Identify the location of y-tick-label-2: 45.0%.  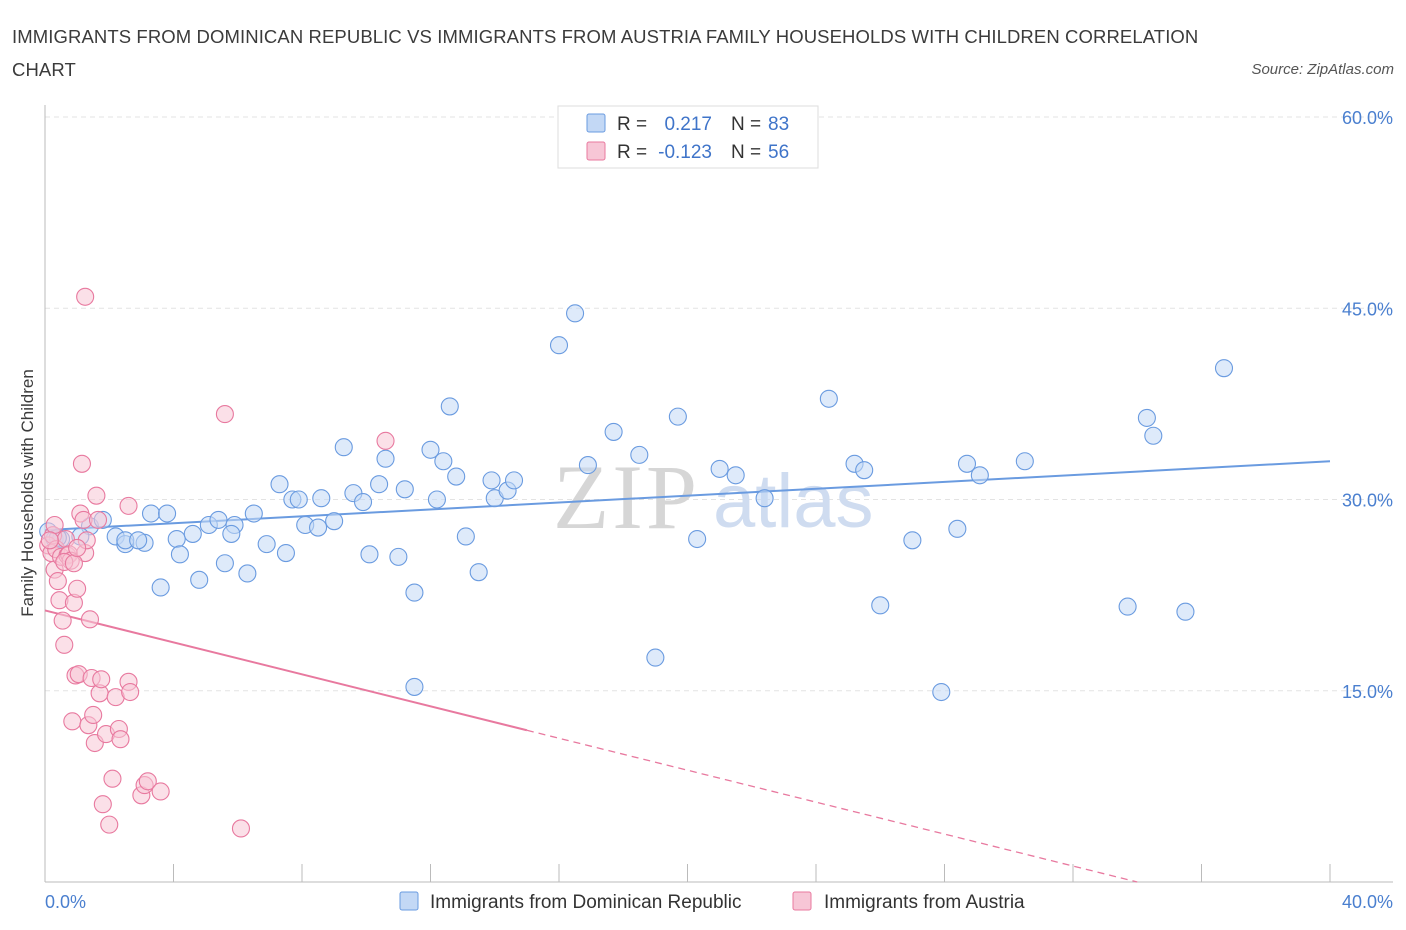
(1367, 309).